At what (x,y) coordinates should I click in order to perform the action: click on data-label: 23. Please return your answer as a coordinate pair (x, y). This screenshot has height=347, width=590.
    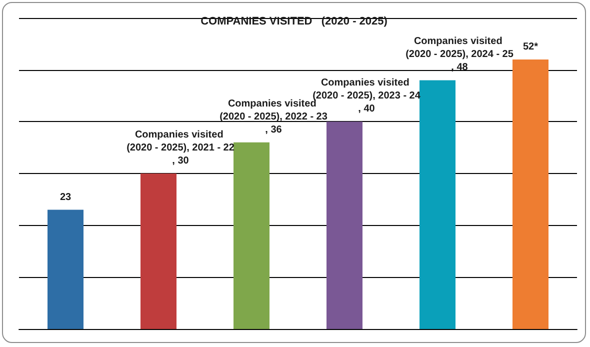
    Looking at the image, I should click on (66, 197).